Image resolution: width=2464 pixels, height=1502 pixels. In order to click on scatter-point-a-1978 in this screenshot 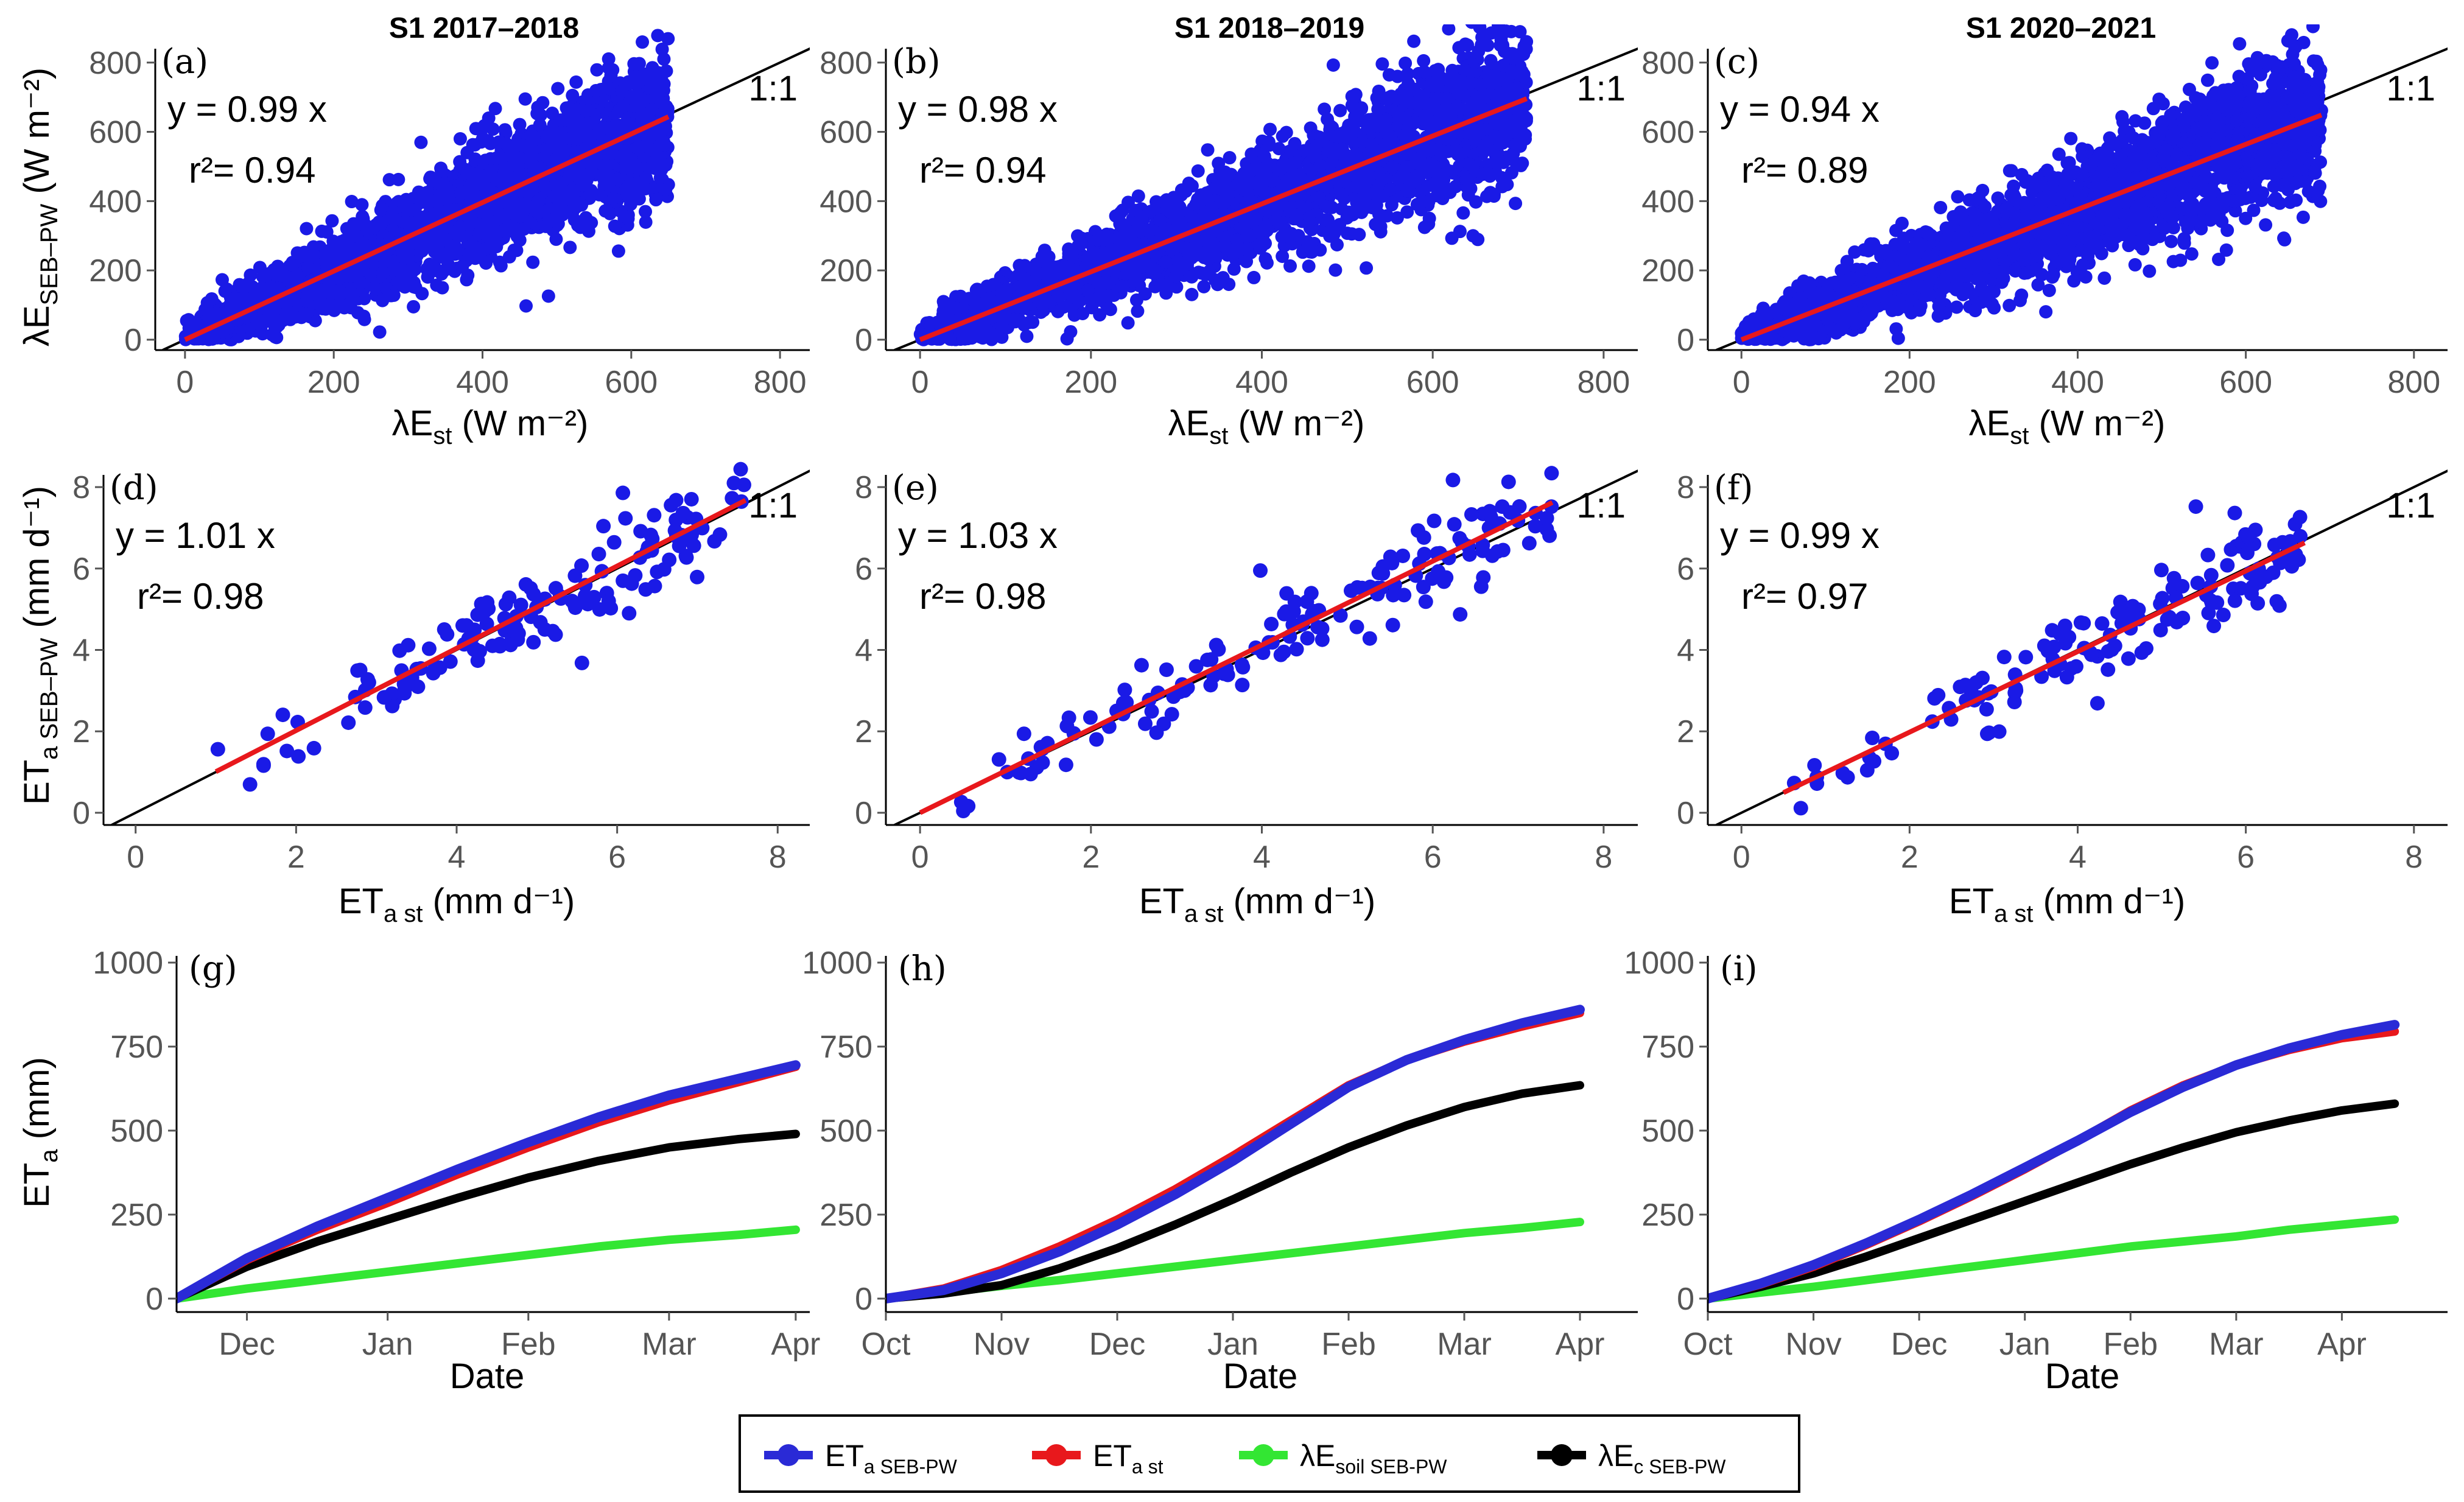, I will do `click(382, 209)`.